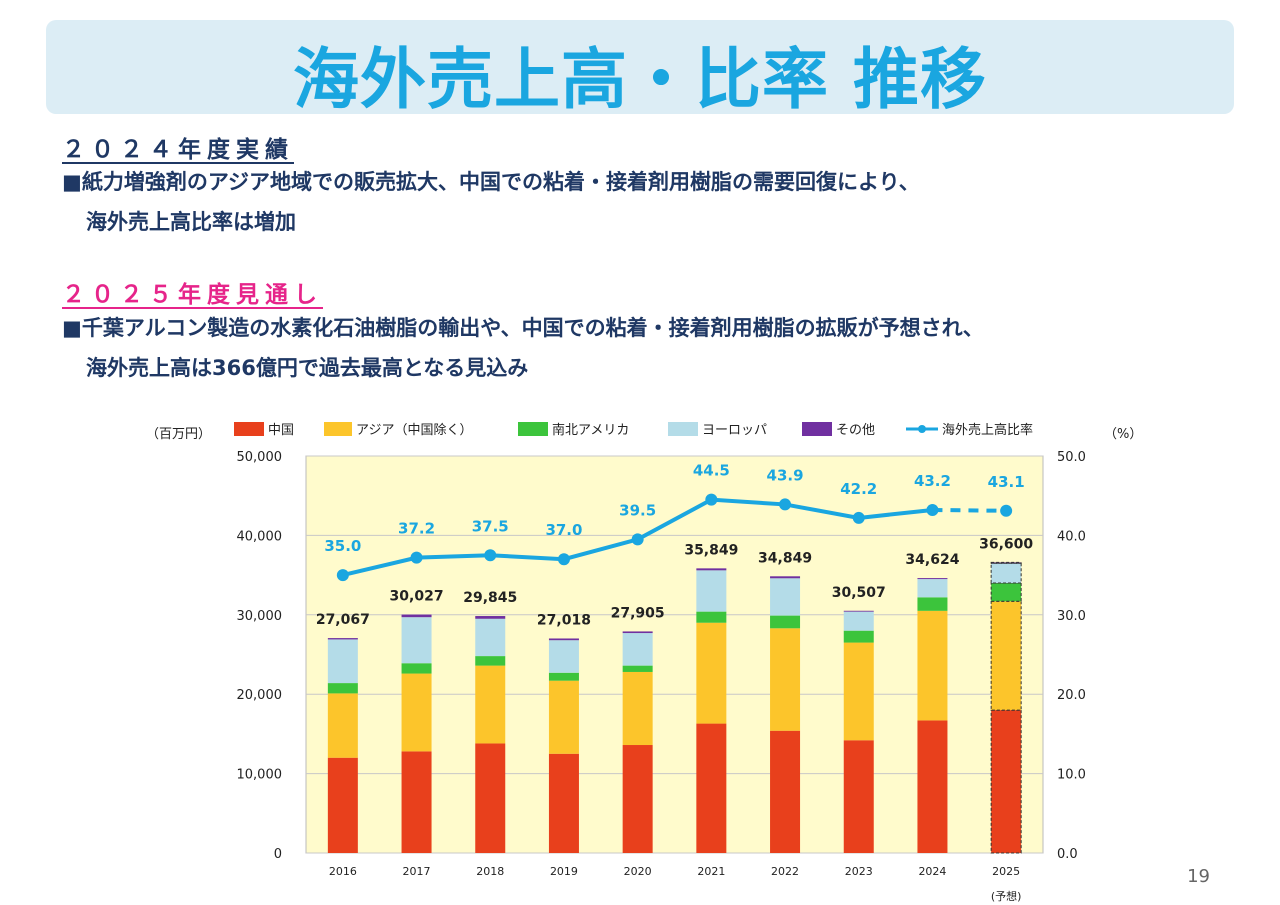 The image size is (1280, 905). I want to click on ratio-value-label: 44.5, so click(711, 471).